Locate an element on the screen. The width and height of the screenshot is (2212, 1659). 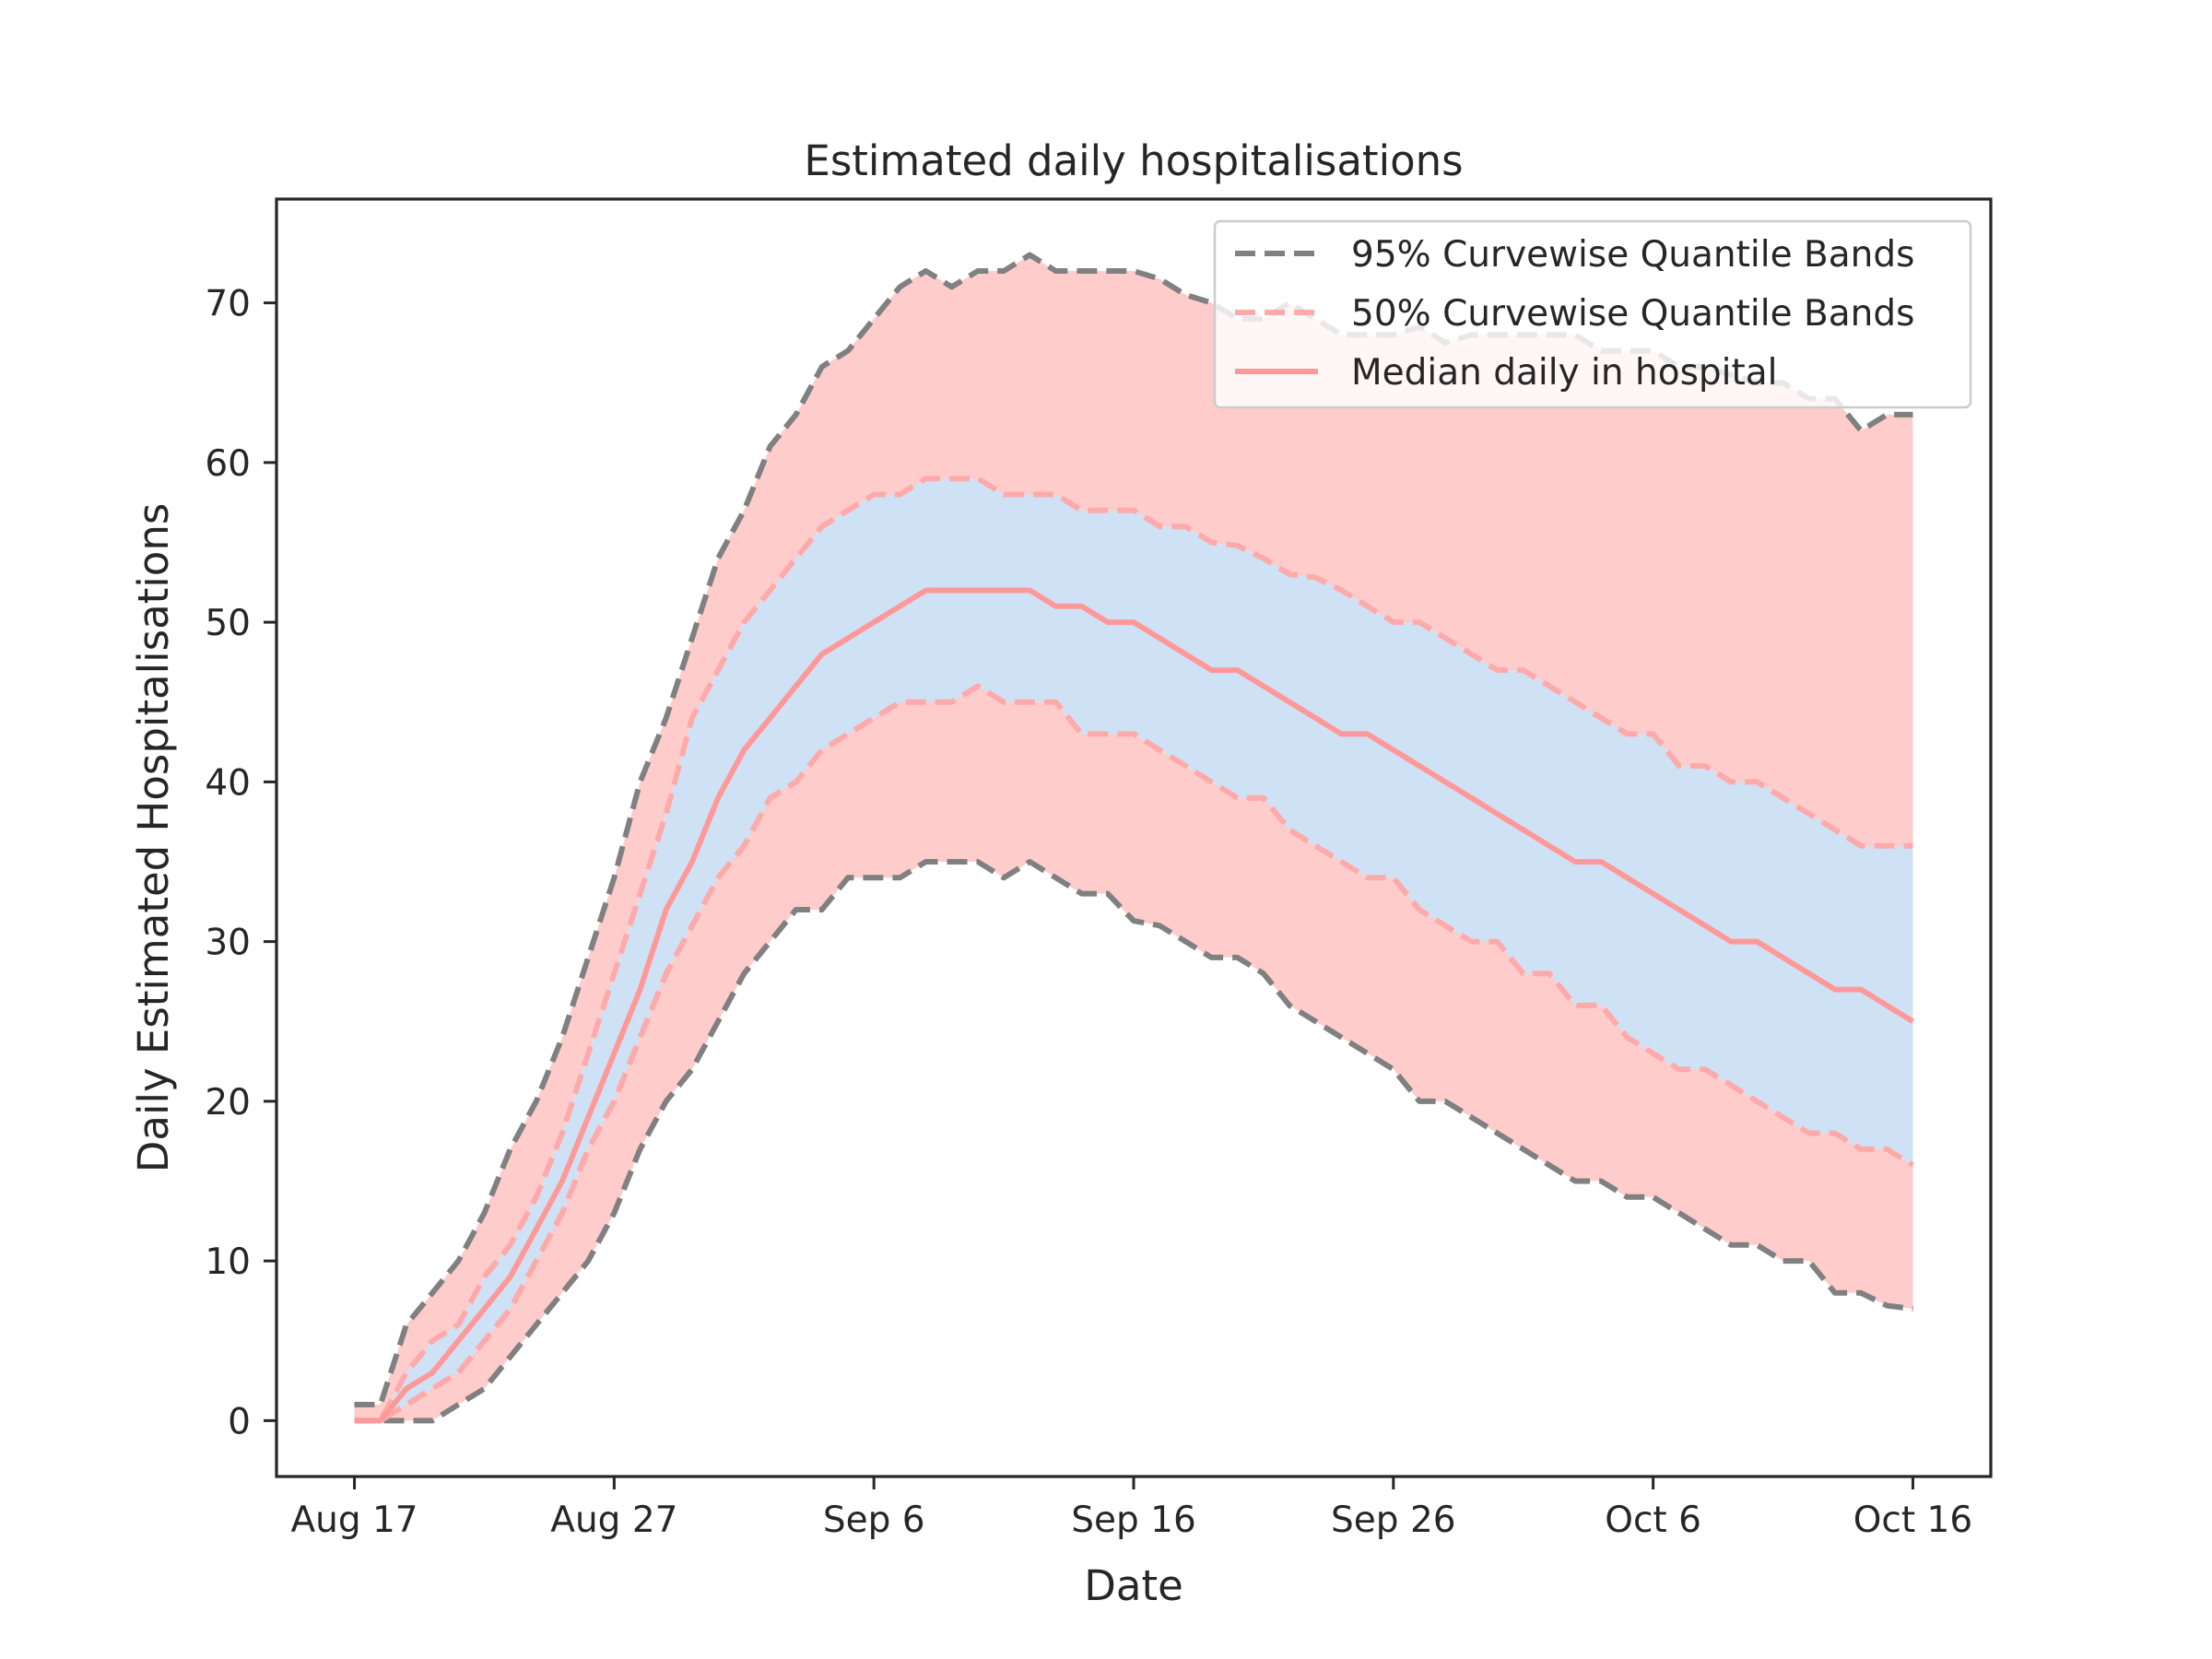
y-tick-label: 10 is located at coordinates (228, 1262).